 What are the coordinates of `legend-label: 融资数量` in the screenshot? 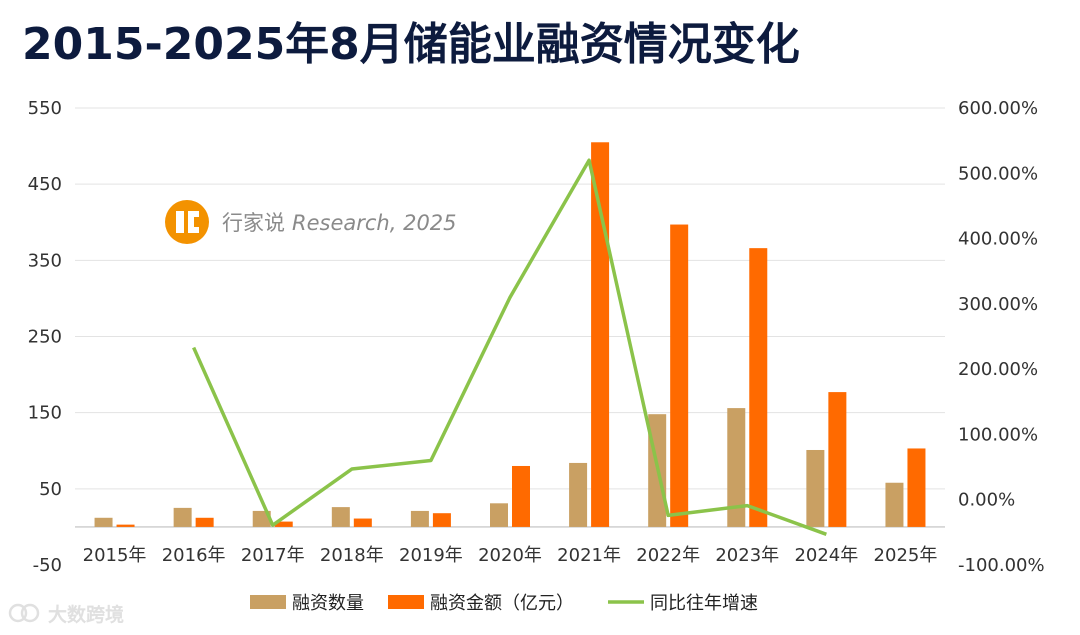 It's located at (328, 603).